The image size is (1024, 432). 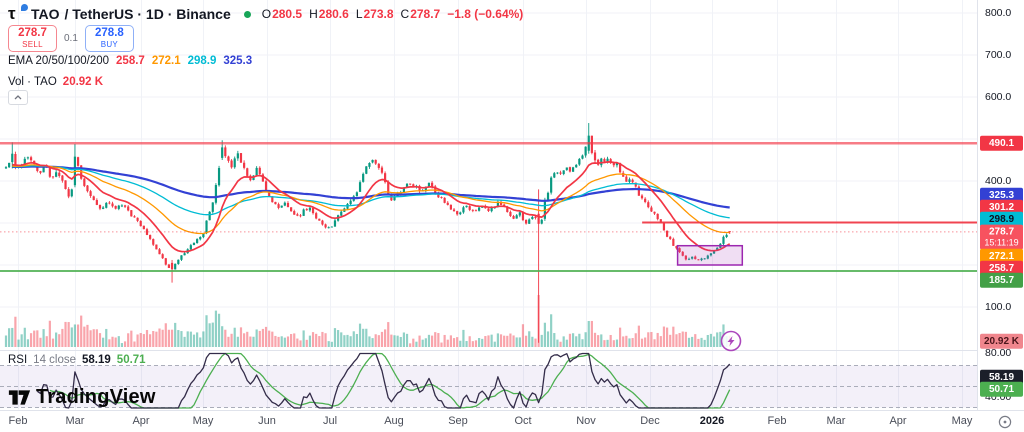 What do you see at coordinates (32, 82) in the screenshot?
I see `volume-label: Vol · TAO` at bounding box center [32, 82].